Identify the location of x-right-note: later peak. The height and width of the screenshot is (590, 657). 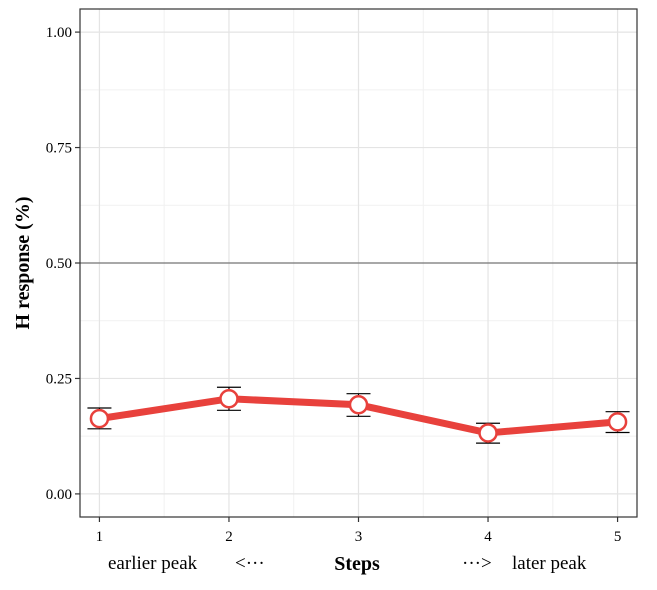
(549, 563).